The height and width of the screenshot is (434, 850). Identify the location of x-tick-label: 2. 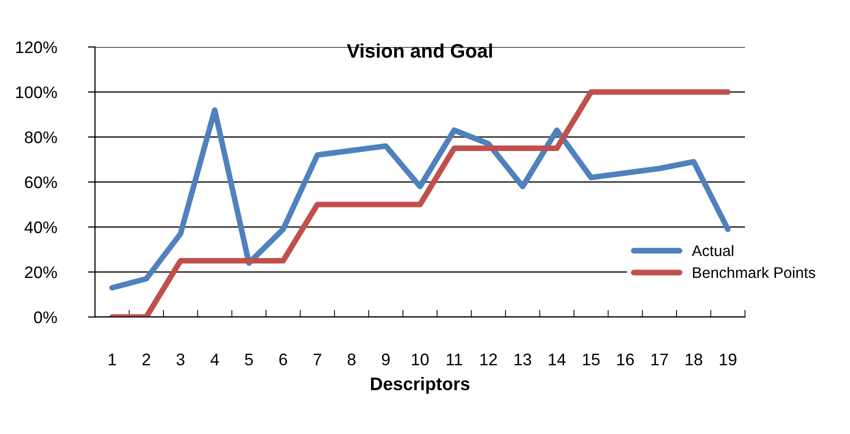
(146, 360).